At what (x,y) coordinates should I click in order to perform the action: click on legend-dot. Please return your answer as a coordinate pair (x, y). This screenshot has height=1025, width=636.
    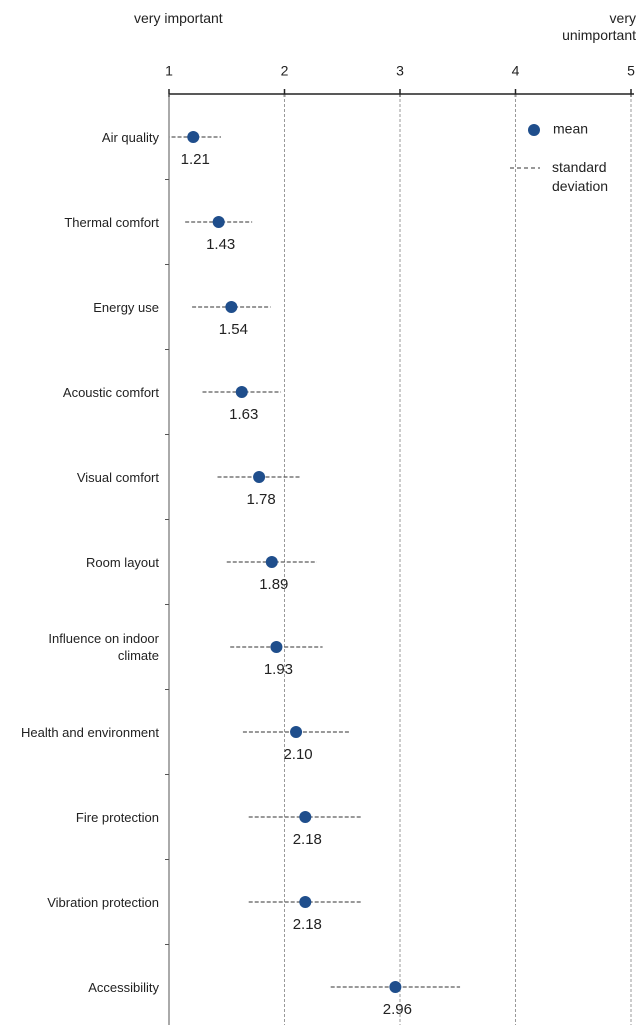
    Looking at the image, I should click on (534, 130).